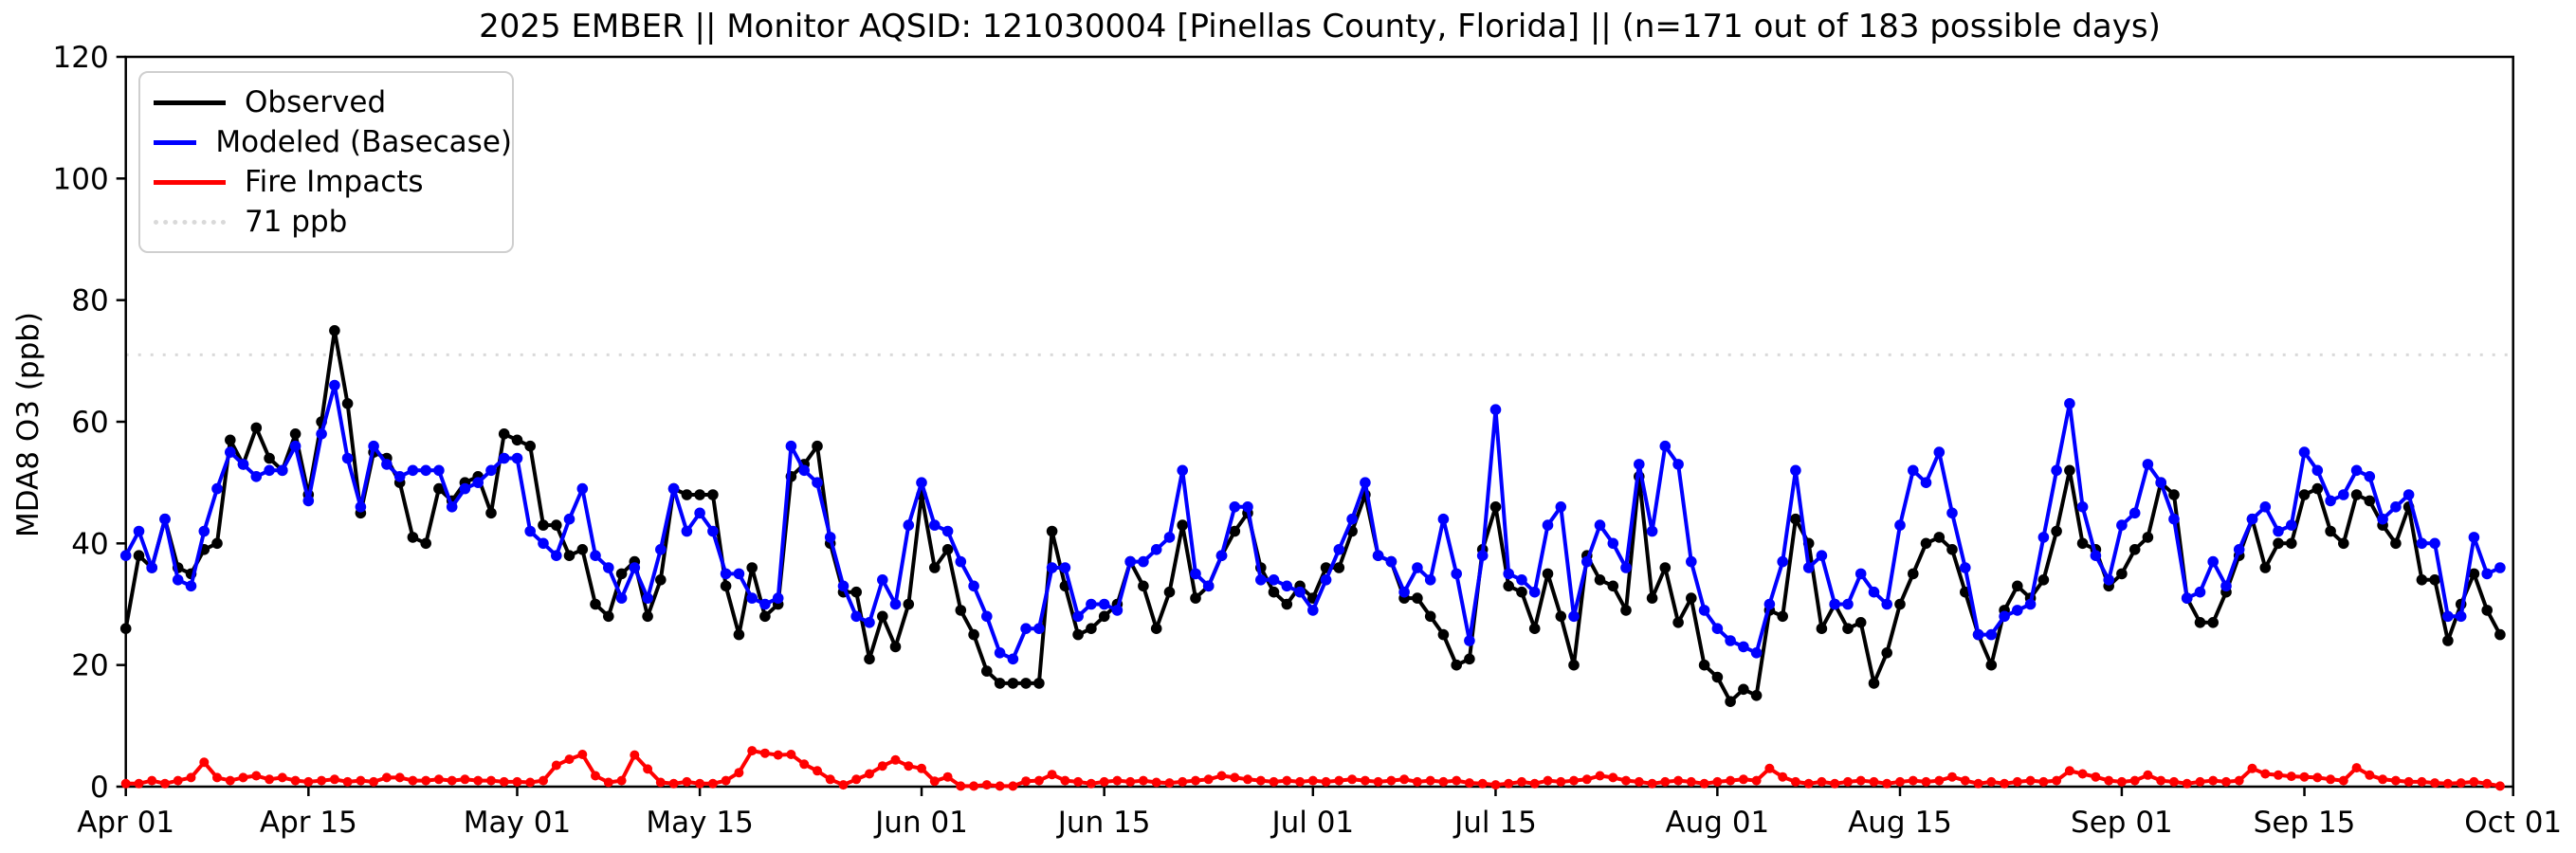 The image size is (2576, 853). What do you see at coordinates (920, 823) in the screenshot?
I see `x-tick-label: Jun 01` at bounding box center [920, 823].